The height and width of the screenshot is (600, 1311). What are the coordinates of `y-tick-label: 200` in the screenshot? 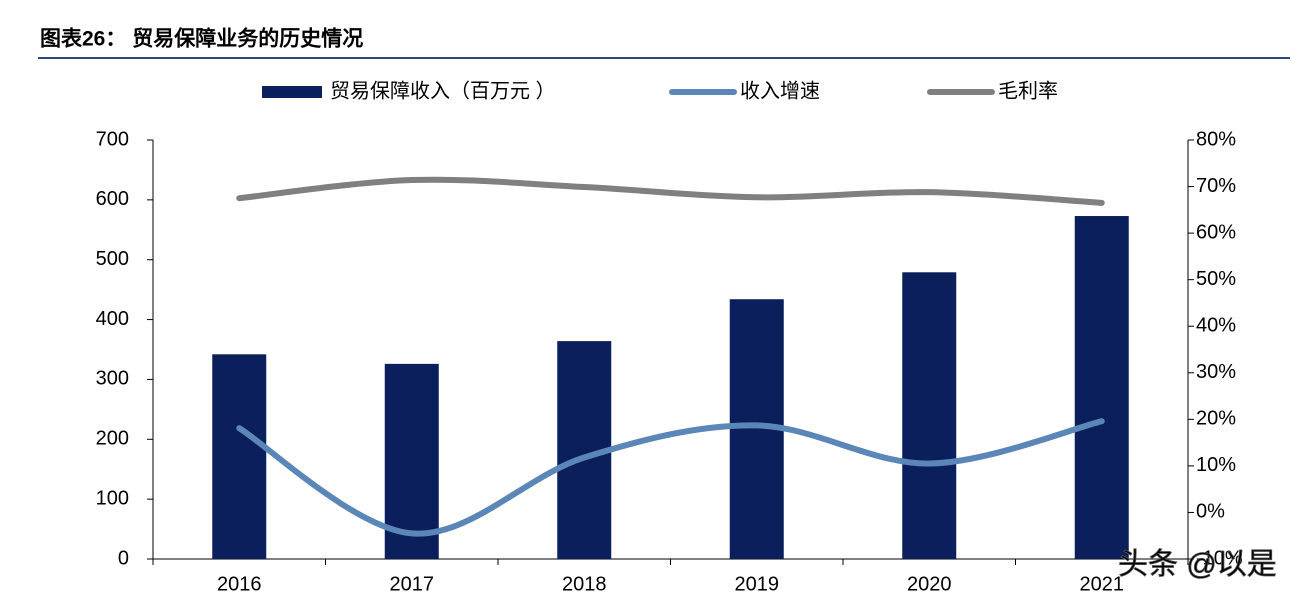 It's located at (112, 439).